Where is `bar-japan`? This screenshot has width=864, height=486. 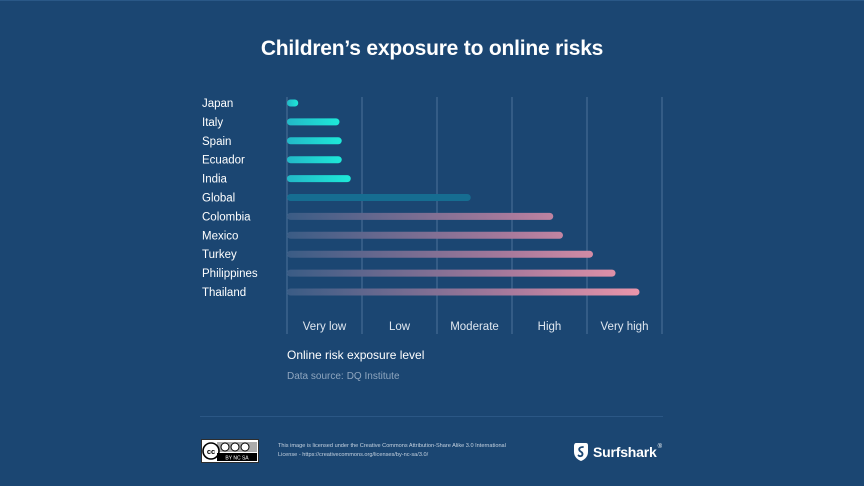 bar-japan is located at coordinates (293, 103).